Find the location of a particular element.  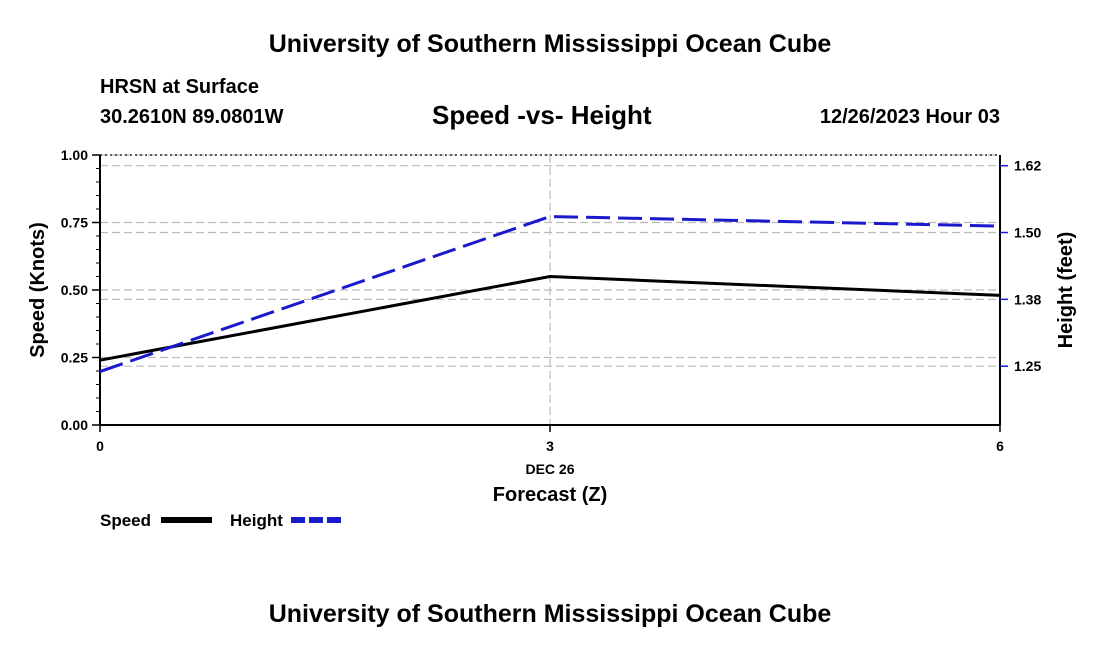

x-axis-title: Forecast (Z) is located at coordinates (550, 495).